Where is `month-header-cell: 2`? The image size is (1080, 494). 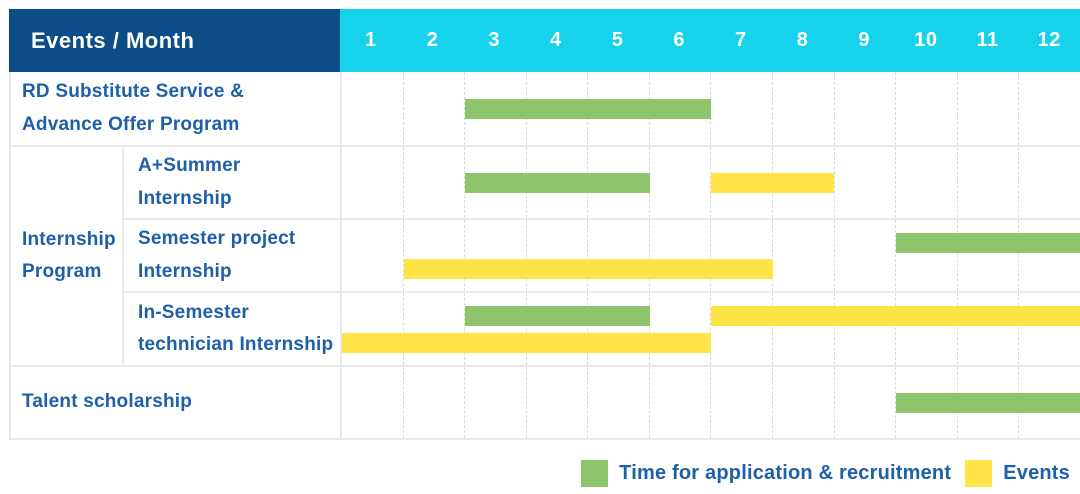 month-header-cell: 2 is located at coordinates (432, 40).